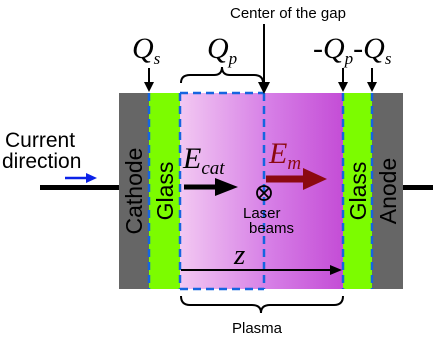 This screenshot has width=435, height=339. What do you see at coordinates (343, 87) in the screenshot?
I see `qp-right-arrow-head` at bounding box center [343, 87].